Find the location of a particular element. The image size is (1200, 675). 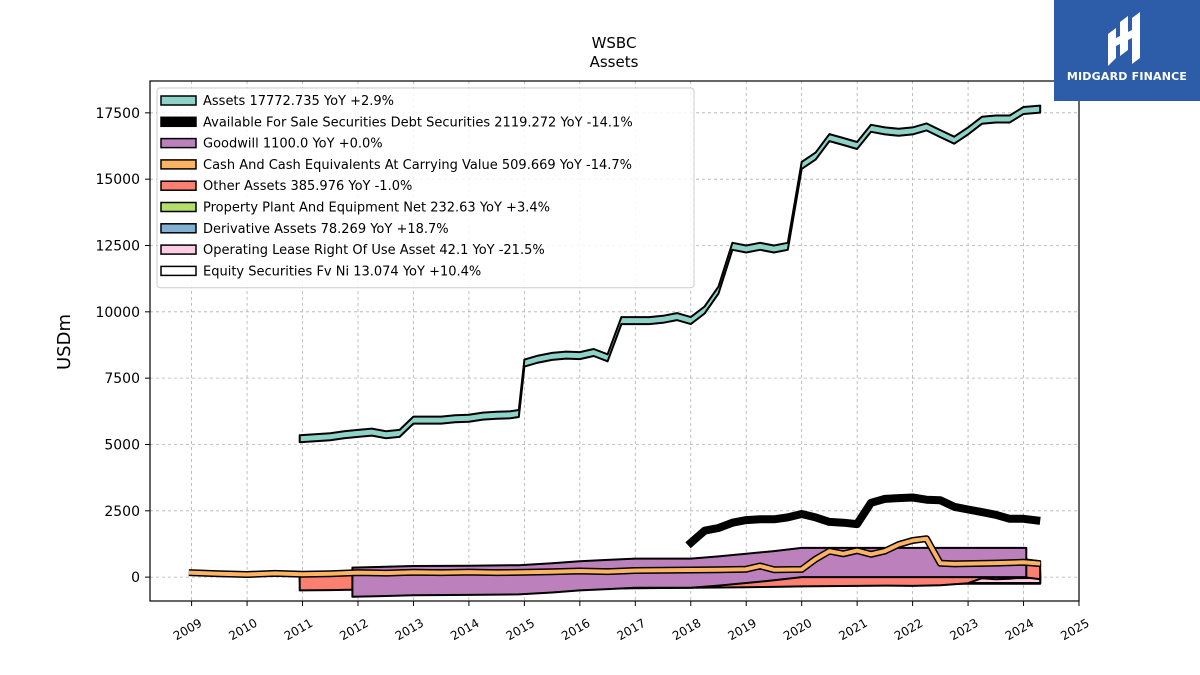

x-tick-label: 2015 is located at coordinates (520, 629).